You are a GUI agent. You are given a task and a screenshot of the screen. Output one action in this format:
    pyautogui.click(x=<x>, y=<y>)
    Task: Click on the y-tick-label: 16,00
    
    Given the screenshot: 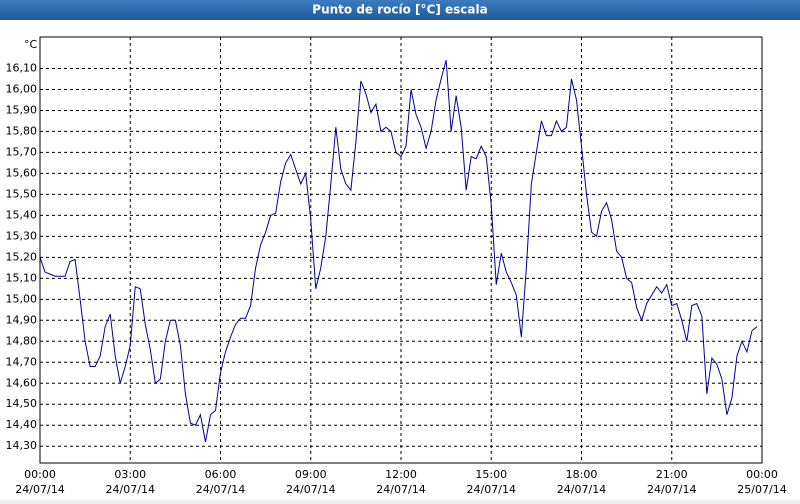 What is the action you would take?
    pyautogui.click(x=22, y=88)
    